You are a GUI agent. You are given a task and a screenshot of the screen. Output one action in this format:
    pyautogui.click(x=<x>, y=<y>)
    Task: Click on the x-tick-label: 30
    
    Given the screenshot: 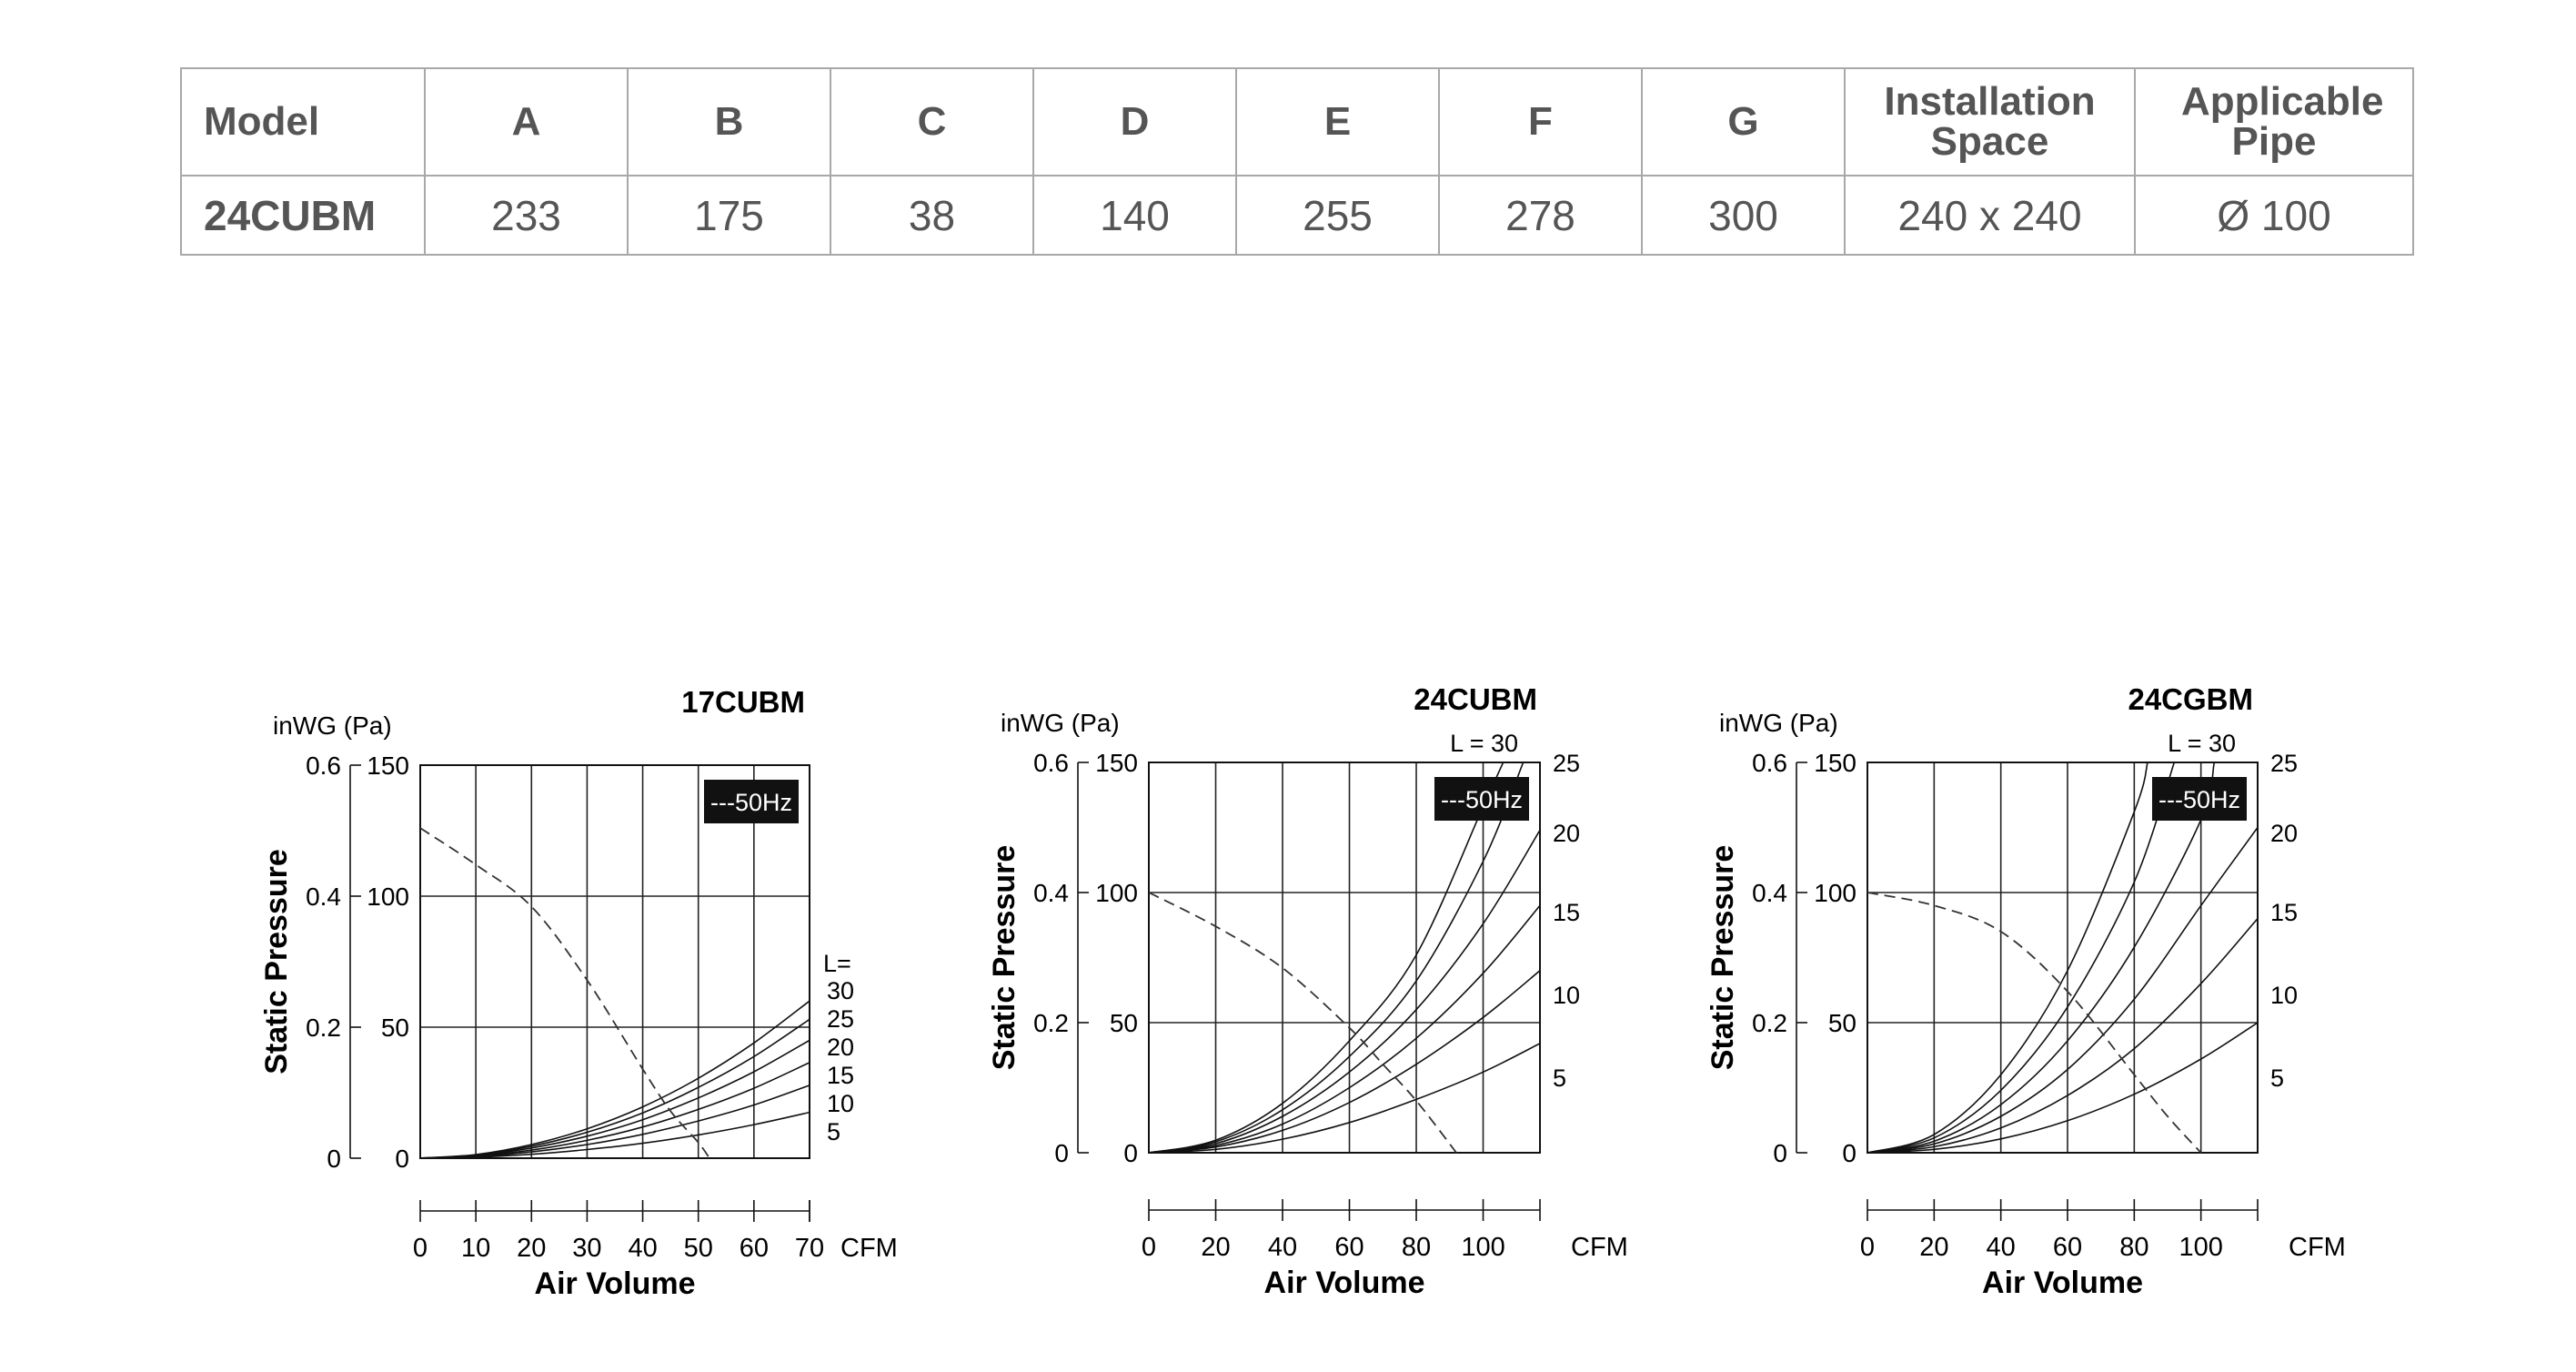 What is the action you would take?
    pyautogui.click(x=586, y=1248)
    